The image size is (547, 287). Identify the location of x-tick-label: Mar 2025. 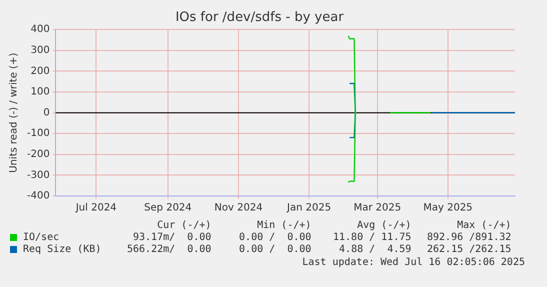
(378, 208).